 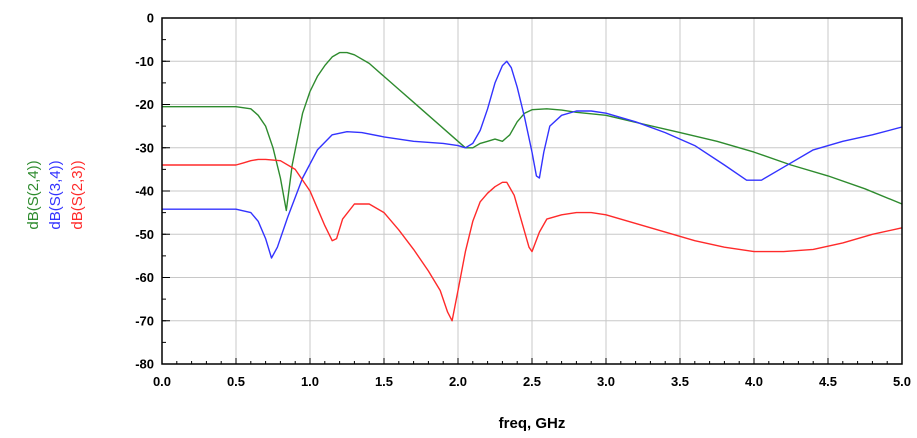 What do you see at coordinates (384, 381) in the screenshot?
I see `x-tick-label: 1.5` at bounding box center [384, 381].